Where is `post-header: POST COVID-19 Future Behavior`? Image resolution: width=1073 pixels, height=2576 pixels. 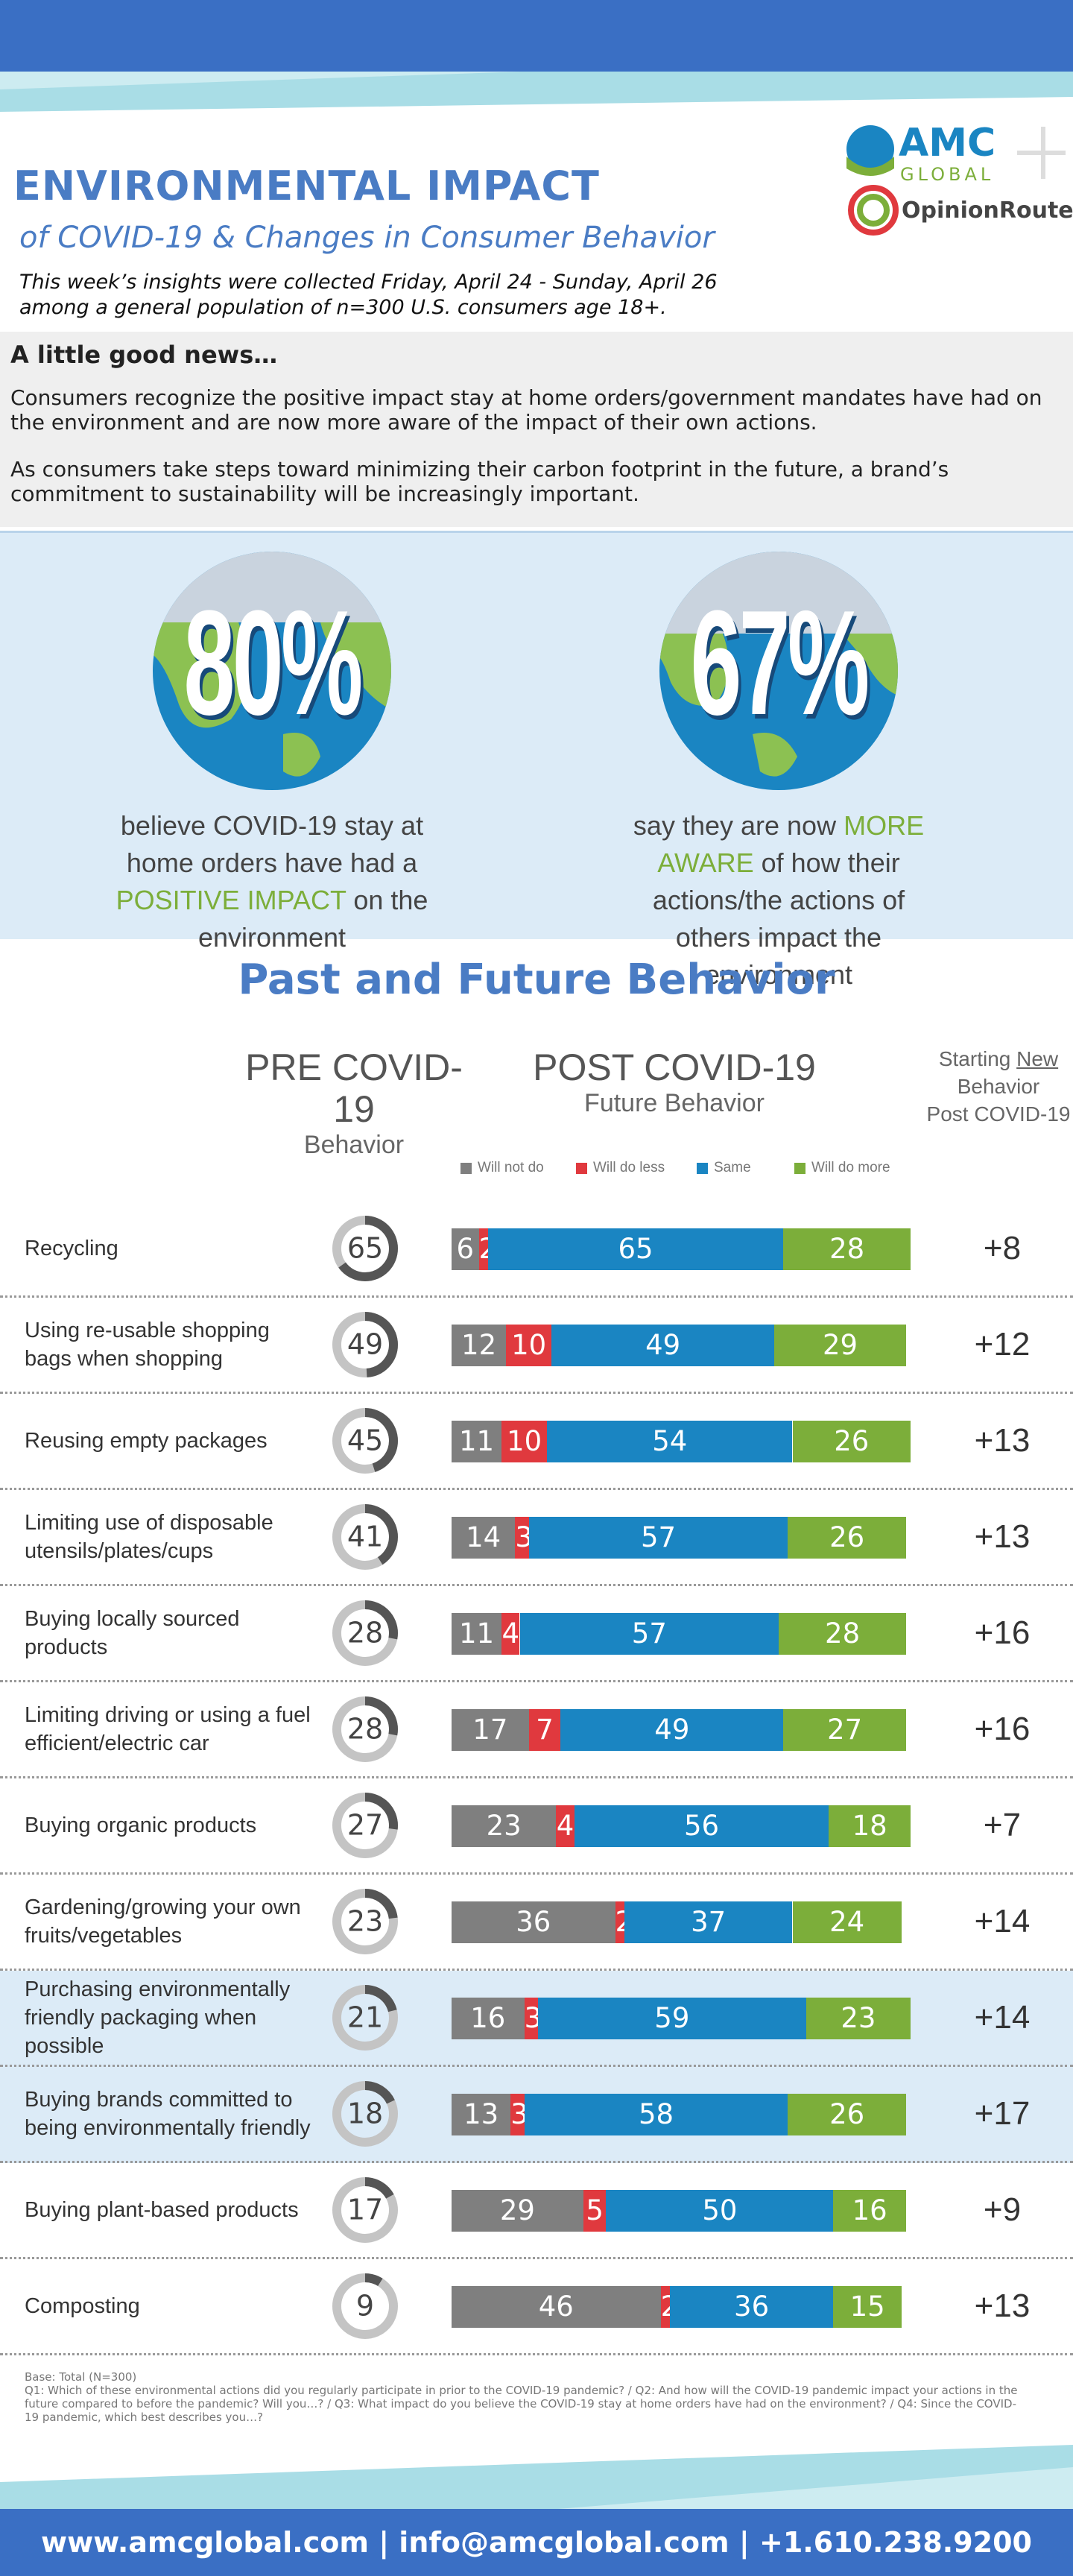
post-header: POST COVID-19 Future Behavior is located at coordinates (674, 1082).